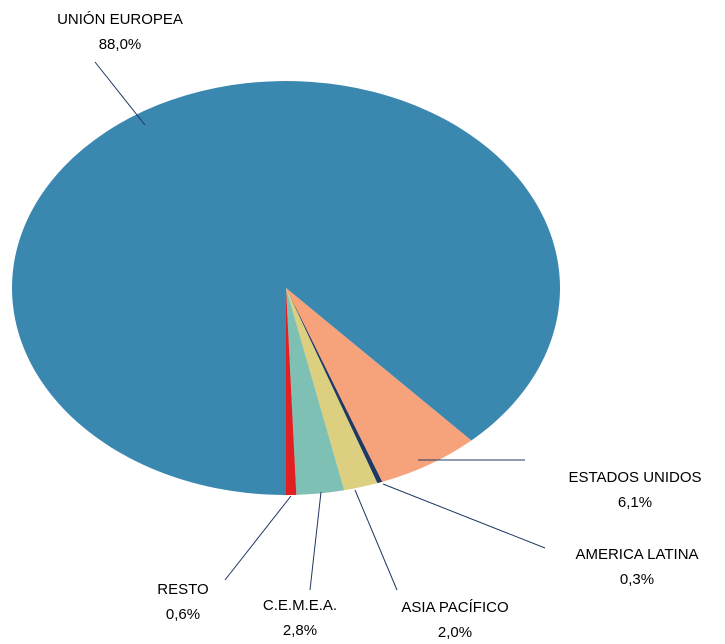 This screenshot has height=644, width=725. What do you see at coordinates (300, 605) in the screenshot?
I see `slice-label: C.E.M.E.A.` at bounding box center [300, 605].